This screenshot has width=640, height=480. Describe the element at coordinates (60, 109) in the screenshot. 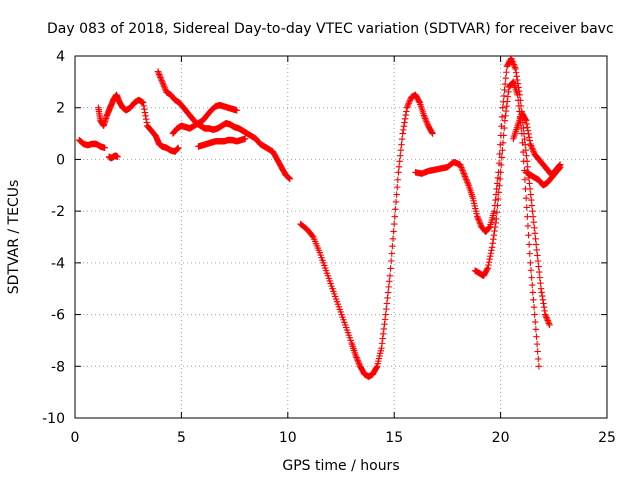

I see `y-tick-label: 2` at that location.